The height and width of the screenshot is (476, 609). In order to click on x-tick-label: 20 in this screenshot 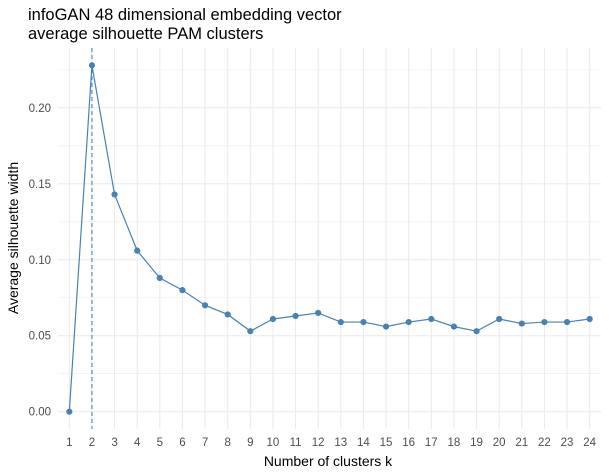, I will do `click(499, 443)`.